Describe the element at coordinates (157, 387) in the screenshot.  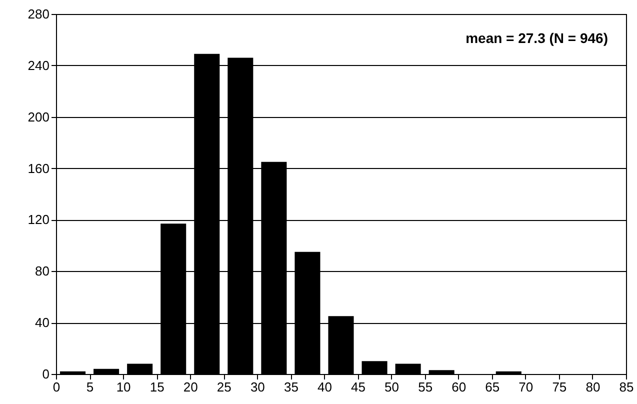
I see `x-tick-label: 15` at that location.